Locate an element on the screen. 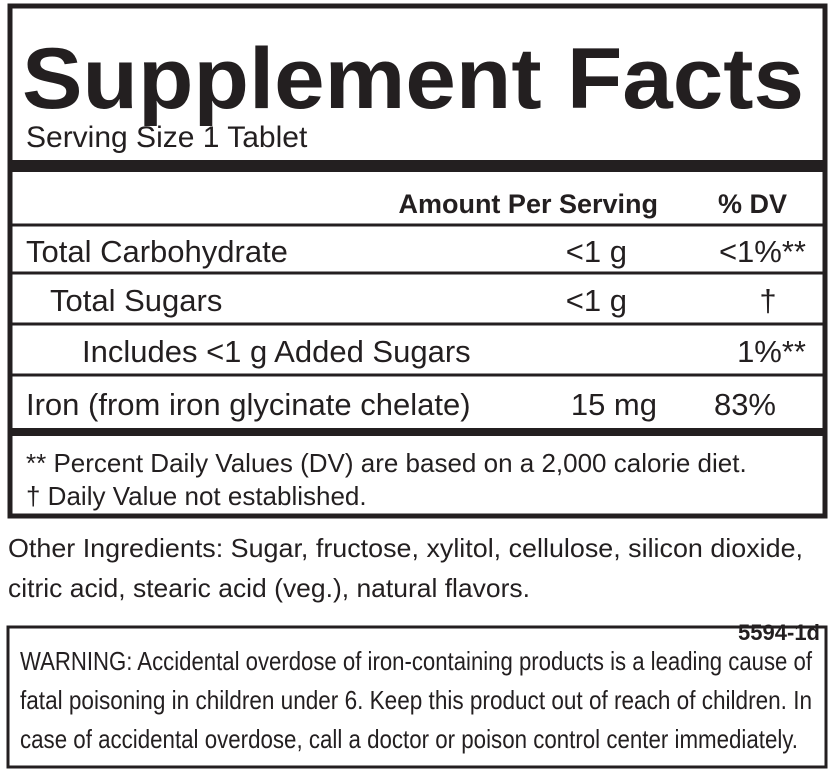  nutrient-name: Iron (from iron glycinate chelate) is located at coordinates (248, 404).